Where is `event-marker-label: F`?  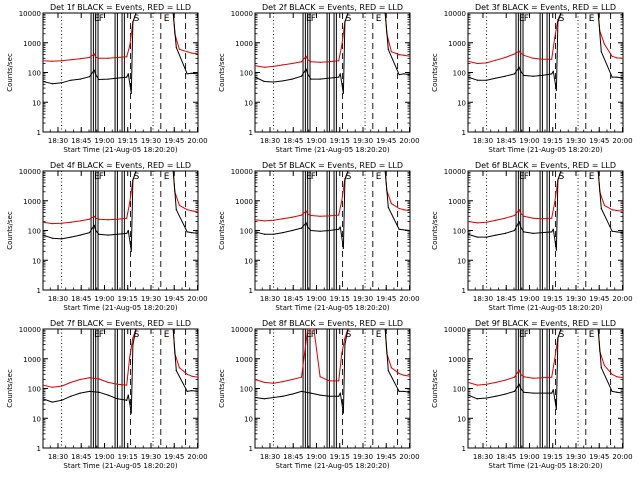 event-marker-label: F is located at coordinates (526, 335).